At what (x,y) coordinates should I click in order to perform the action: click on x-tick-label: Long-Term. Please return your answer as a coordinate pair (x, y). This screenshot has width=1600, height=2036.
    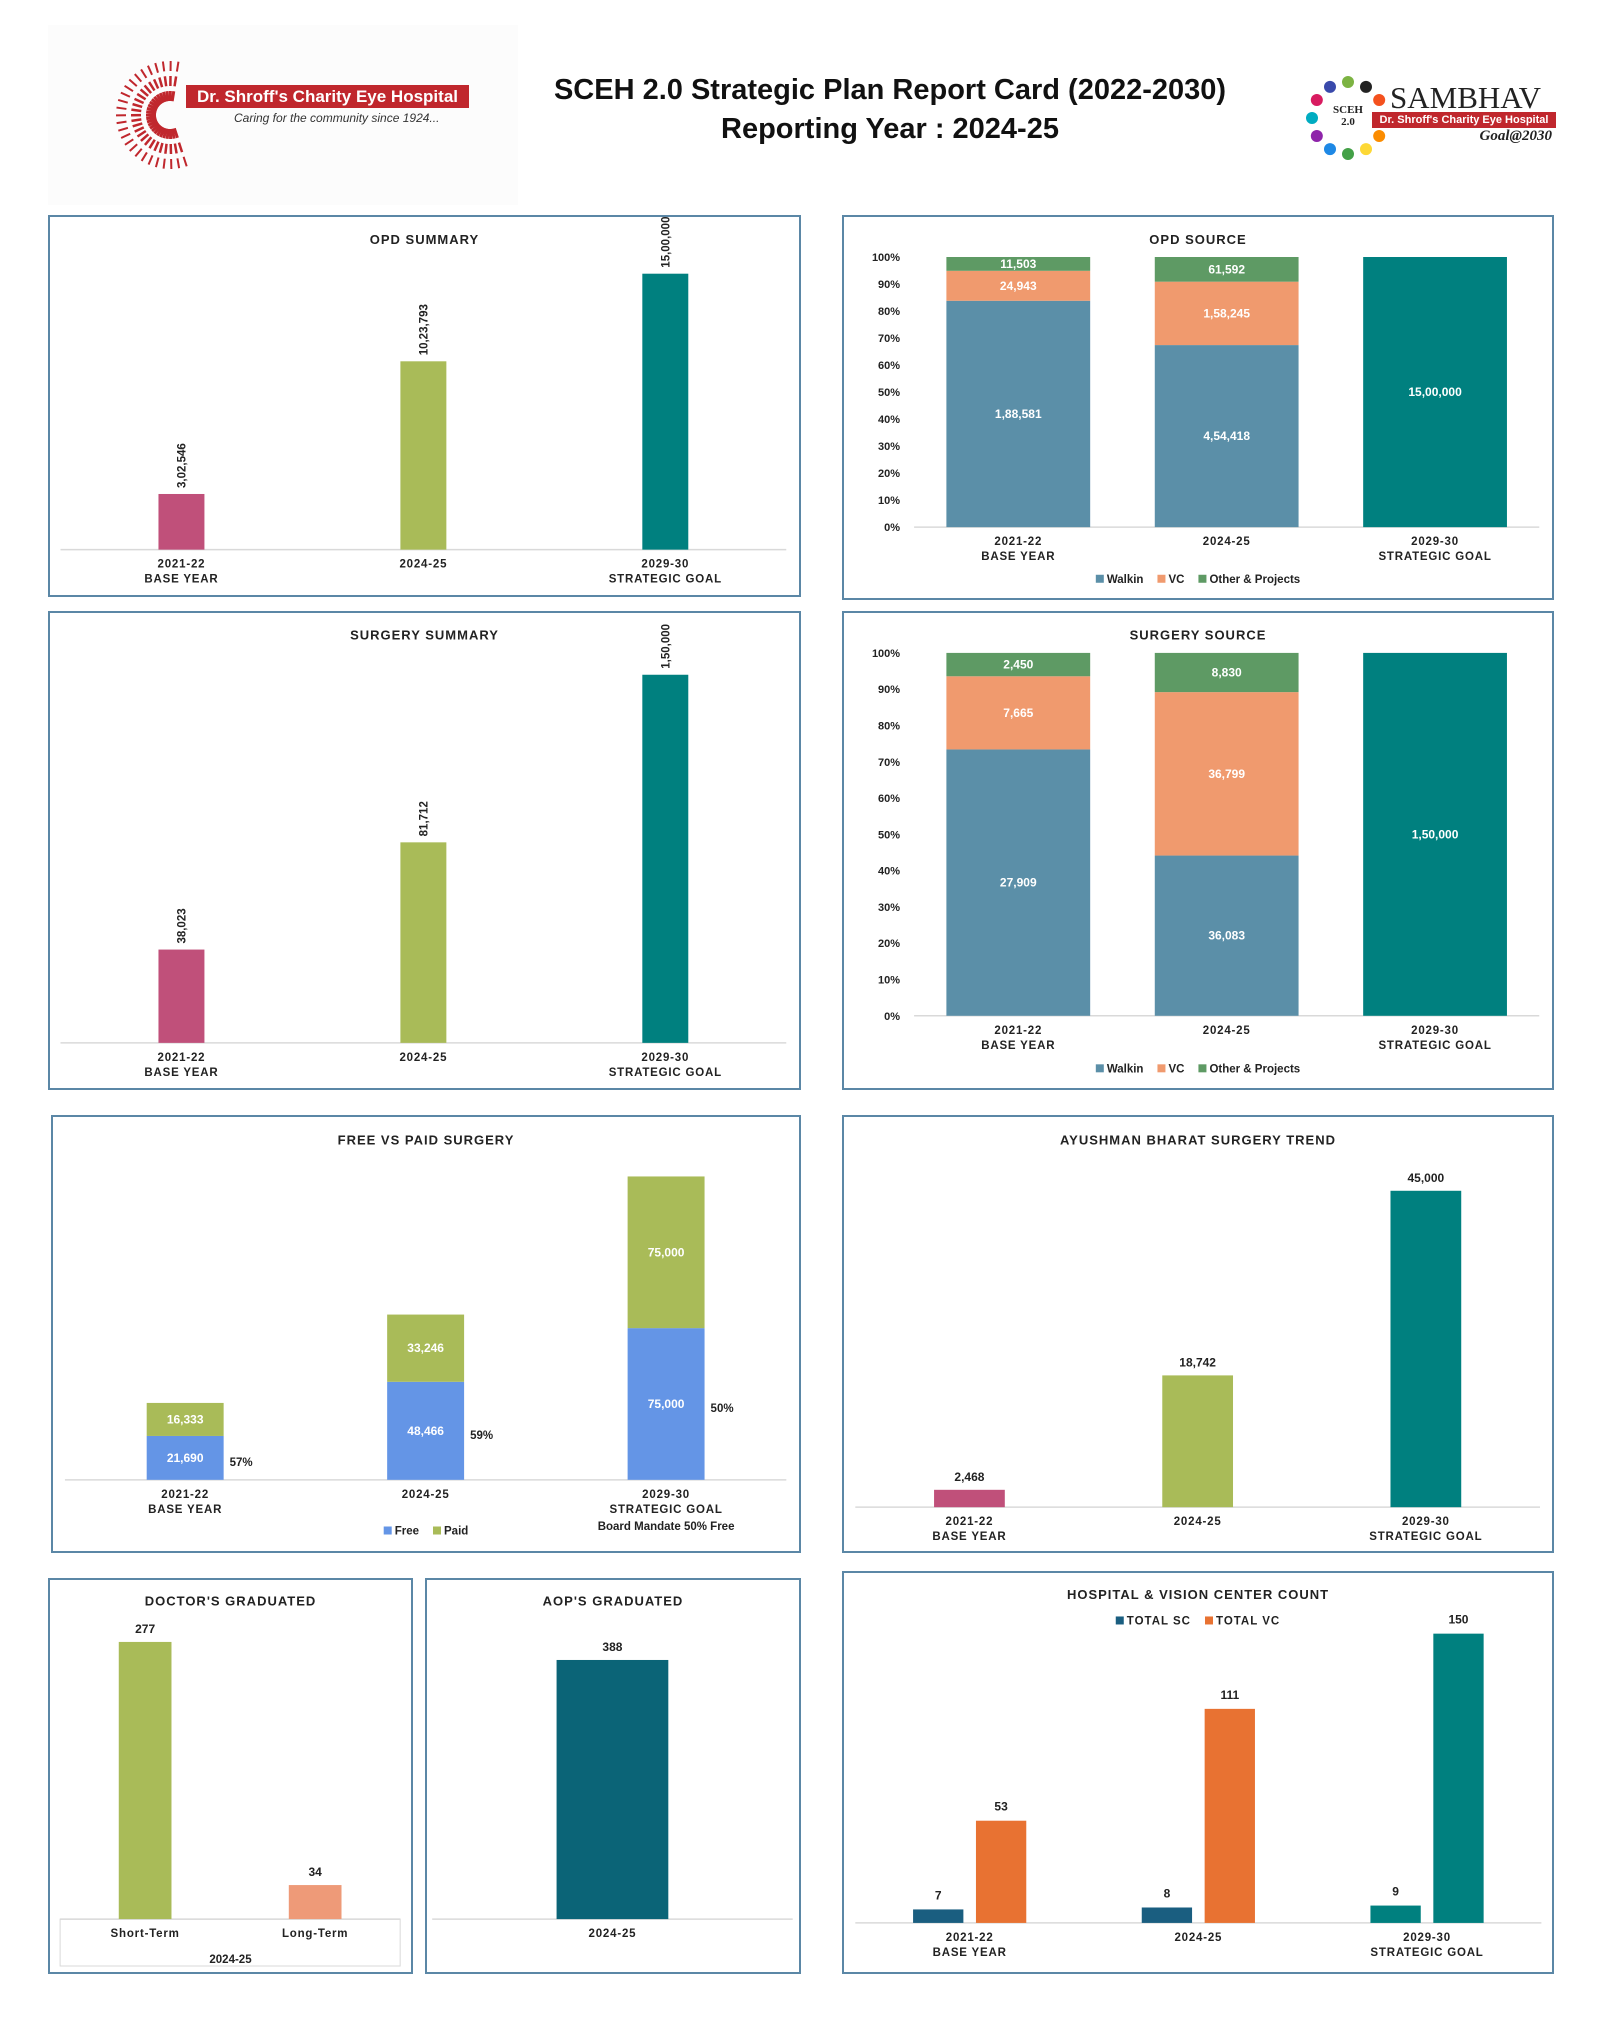
    Looking at the image, I should click on (315, 1934).